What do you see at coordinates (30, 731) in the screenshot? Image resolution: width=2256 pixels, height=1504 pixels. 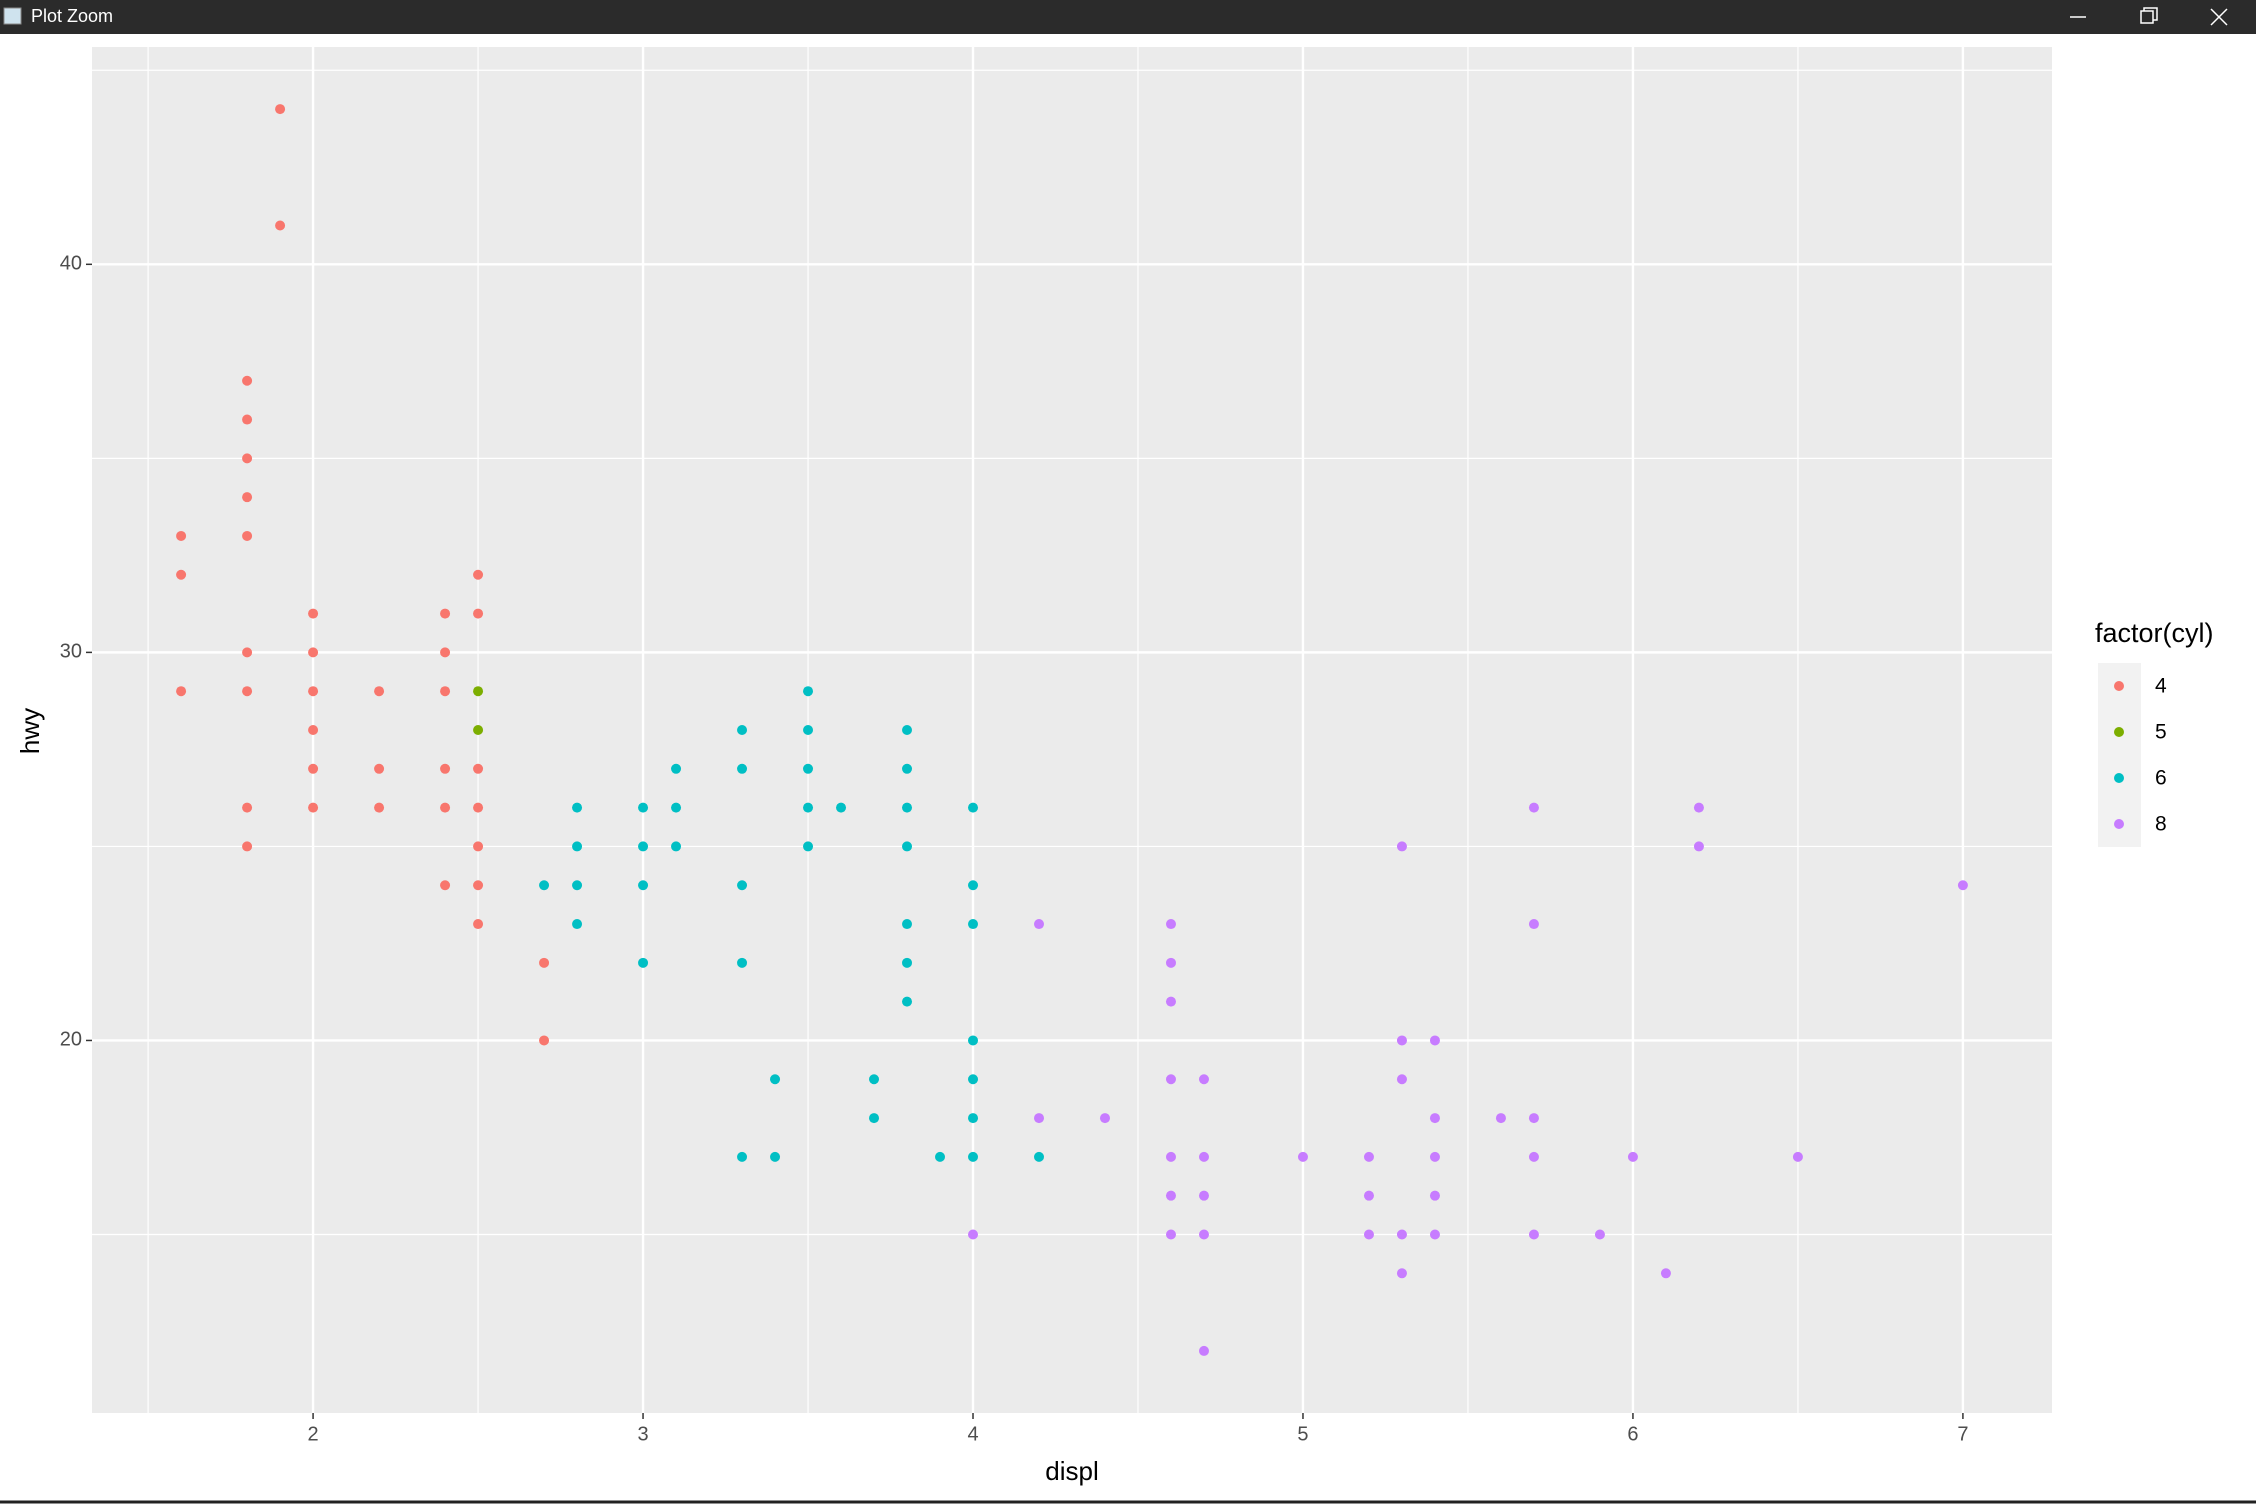 I see `y-axis-title: hwy` at bounding box center [30, 731].